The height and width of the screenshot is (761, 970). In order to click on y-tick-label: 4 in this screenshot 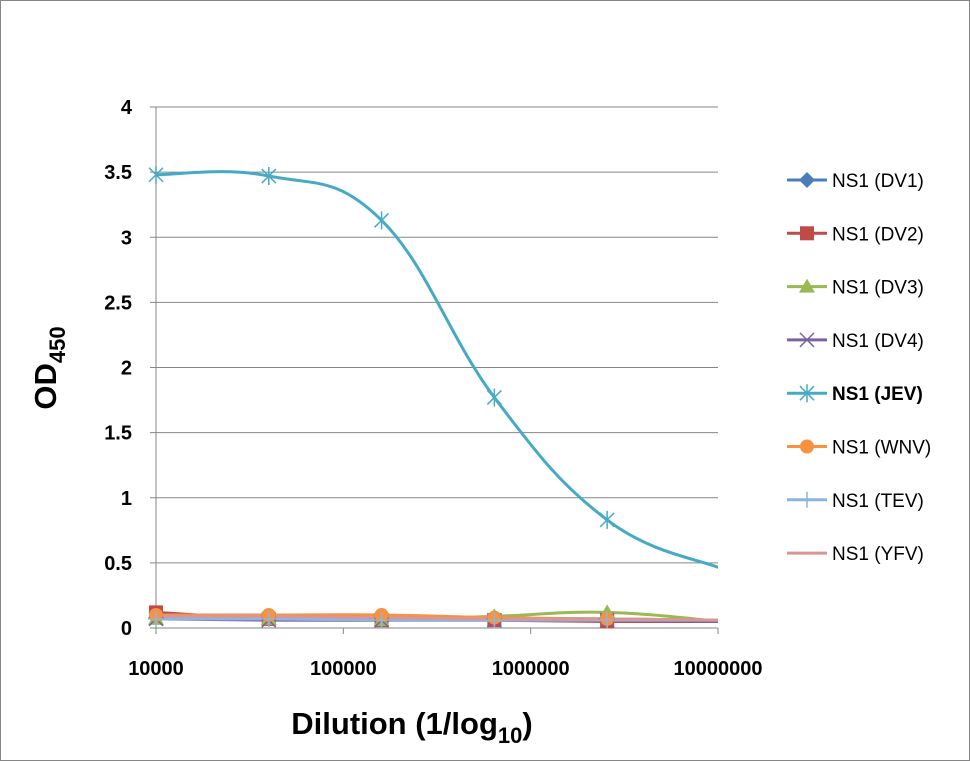, I will do `click(127, 108)`.